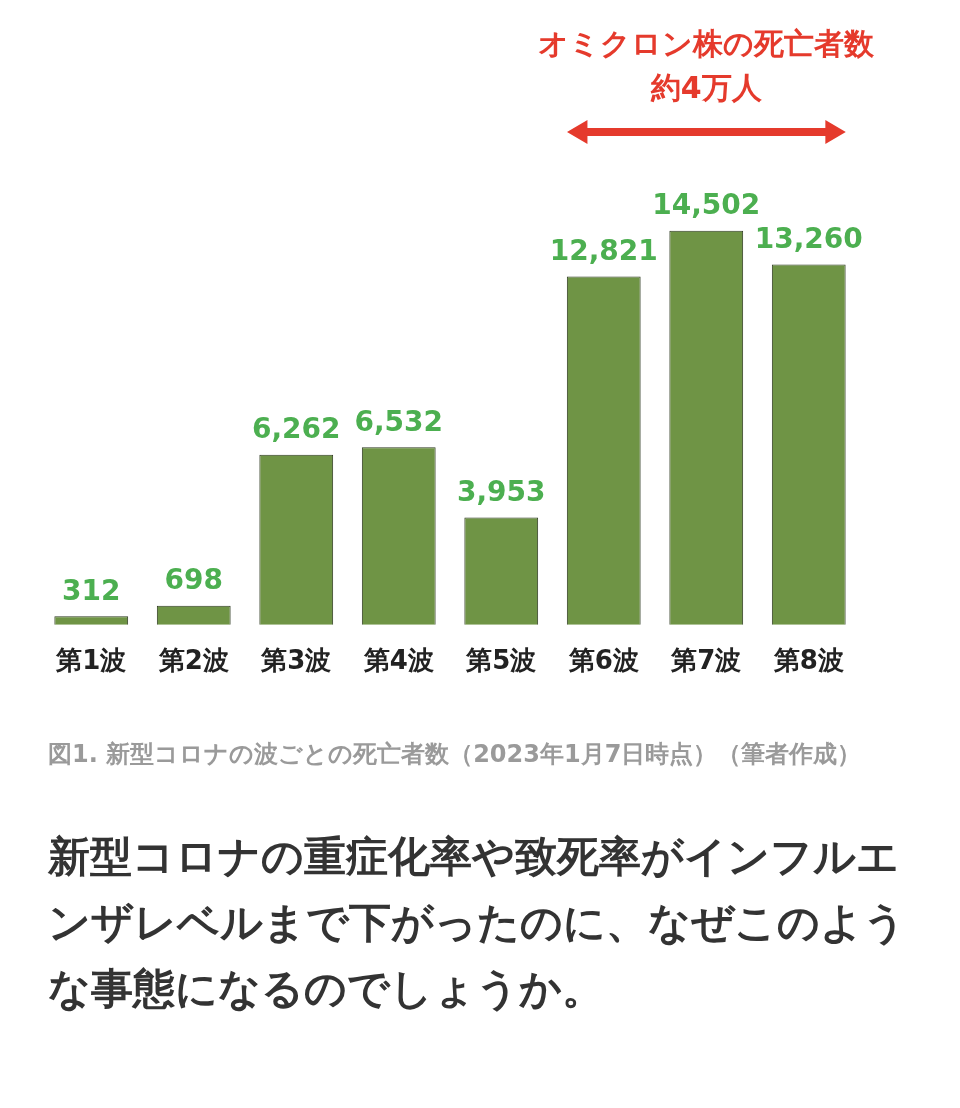 The image size is (960, 1108). Describe the element at coordinates (91, 660) in the screenshot. I see `x-tick-label: 第1波` at that location.